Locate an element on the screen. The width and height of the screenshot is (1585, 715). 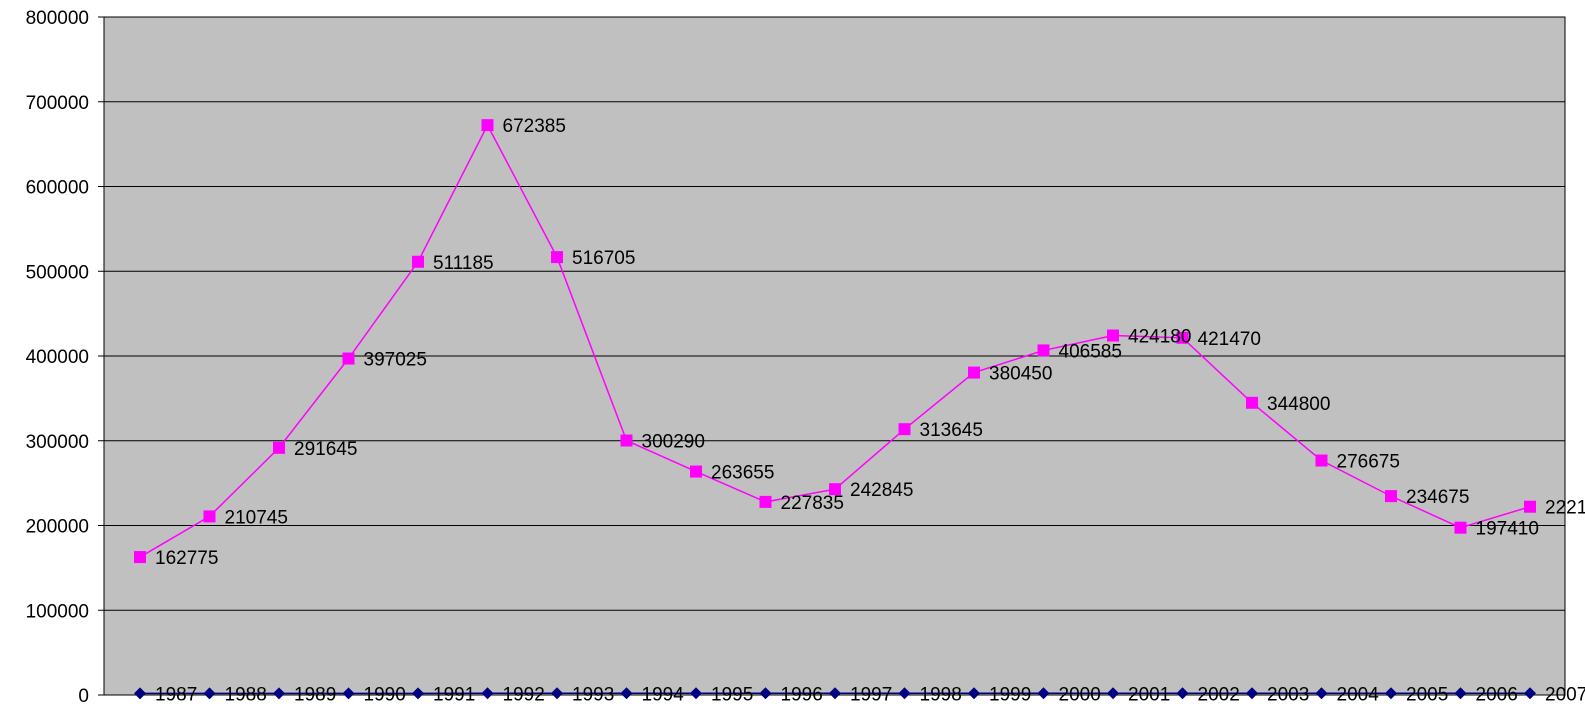
data-label: 424180 is located at coordinates (1159, 337).